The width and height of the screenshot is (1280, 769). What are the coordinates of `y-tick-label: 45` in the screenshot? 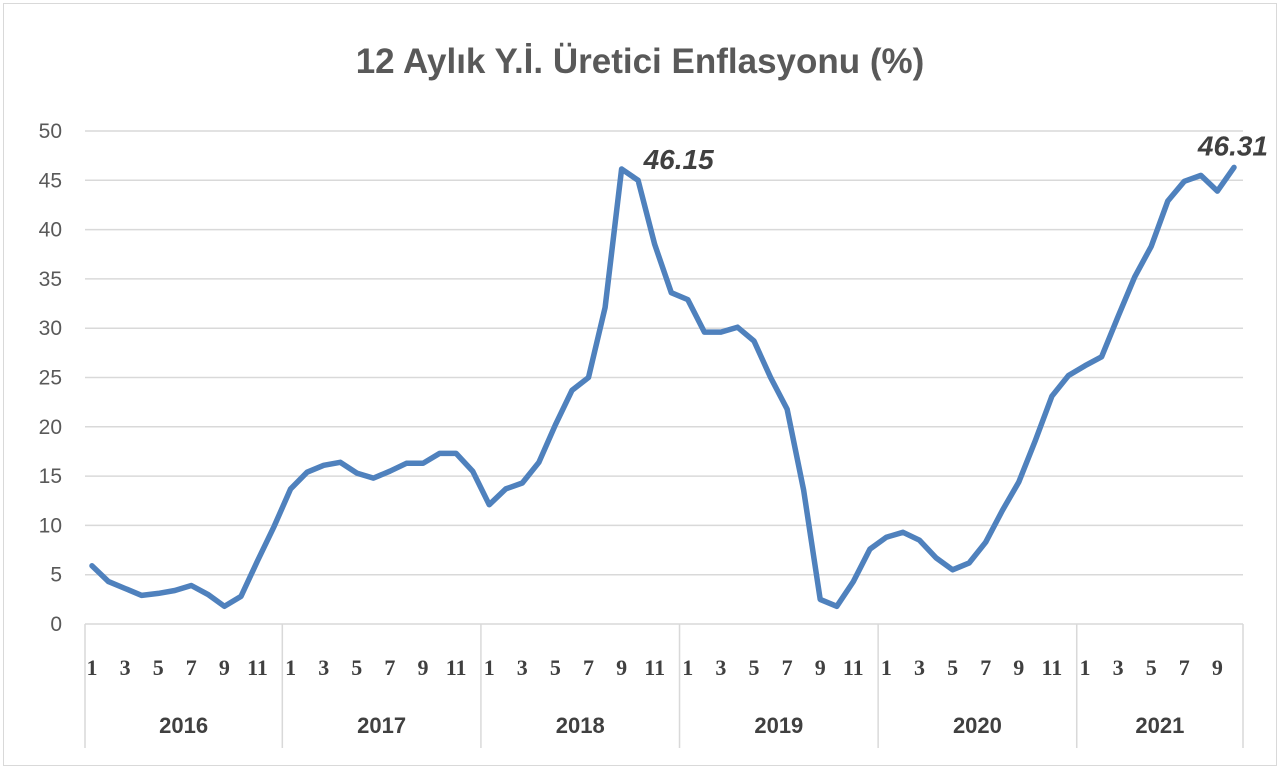 It's located at (50, 180).